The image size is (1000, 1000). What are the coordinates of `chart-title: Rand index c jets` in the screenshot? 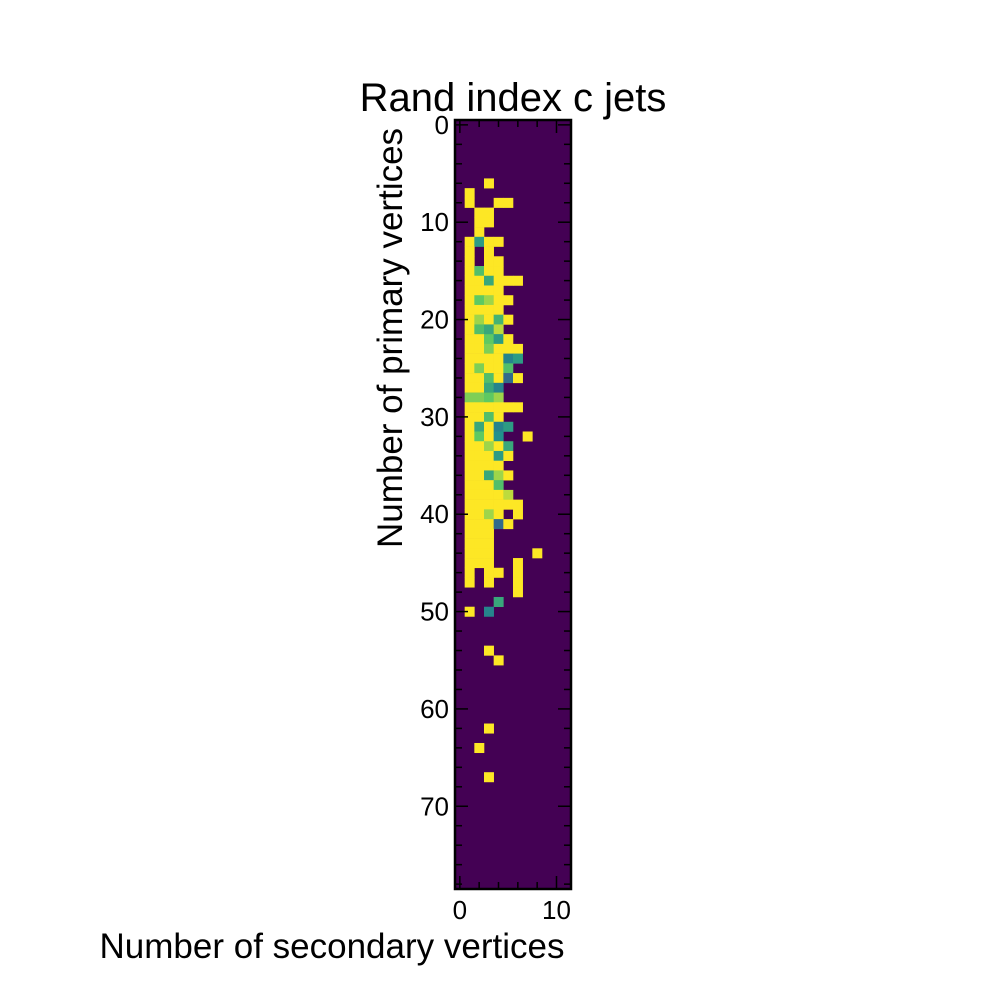 It's located at (513, 98).